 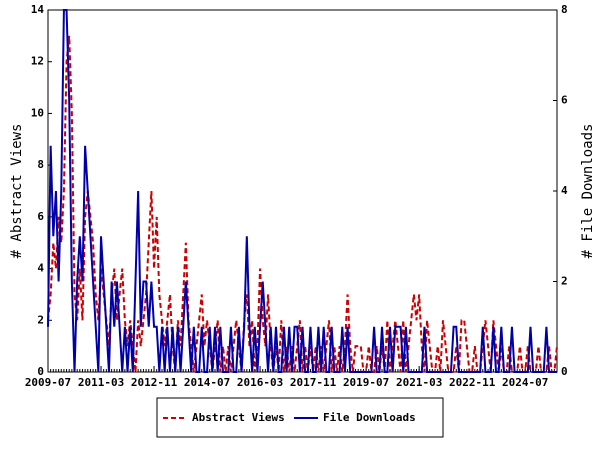 What do you see at coordinates (300, 417) in the screenshot?
I see `legend-box` at bounding box center [300, 417].